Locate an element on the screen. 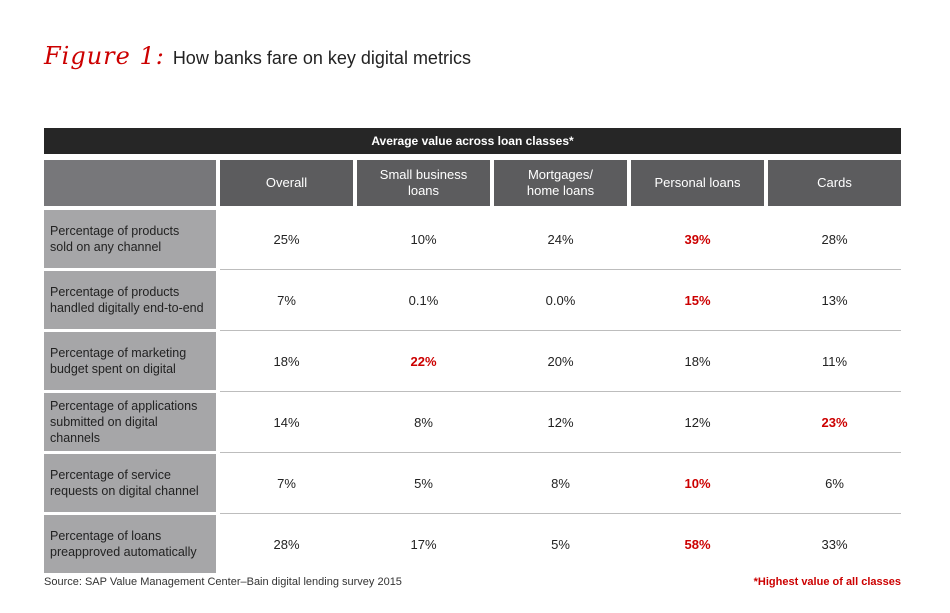  row-header-label-line: handled digitally end-to-end is located at coordinates (127, 308).